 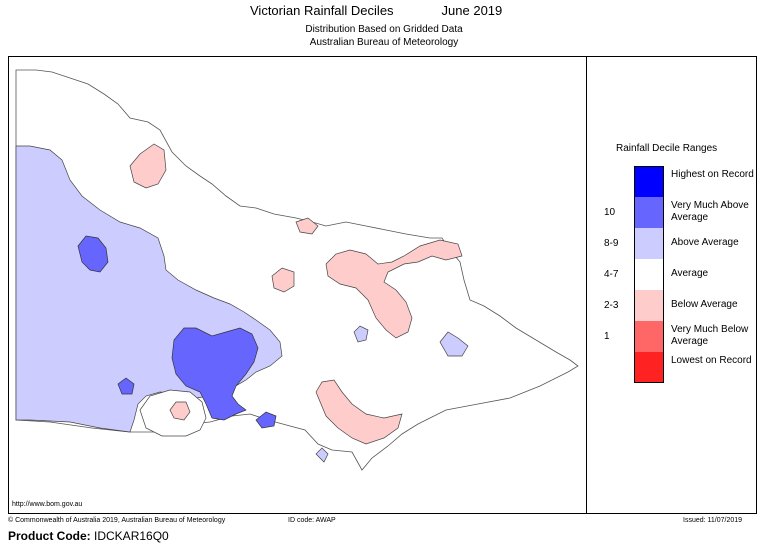 I want to click on above-average-east-spot, so click(x=454, y=344).